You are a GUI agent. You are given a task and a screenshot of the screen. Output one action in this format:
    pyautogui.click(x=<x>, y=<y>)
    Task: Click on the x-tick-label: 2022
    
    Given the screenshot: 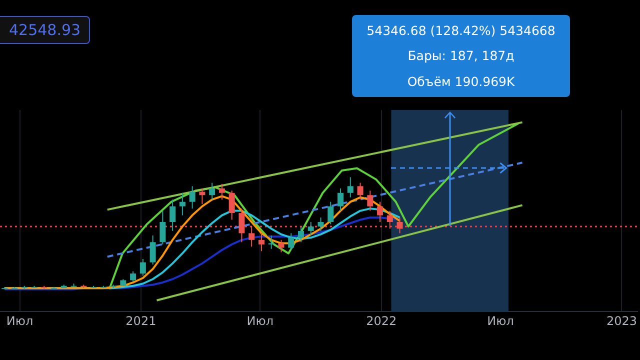 What is the action you would take?
    pyautogui.click(x=381, y=321)
    